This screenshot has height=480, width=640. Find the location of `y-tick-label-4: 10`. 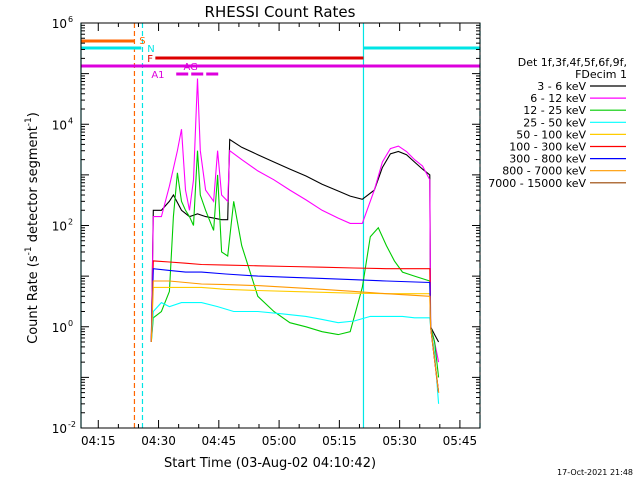

y-tick-label-4: 10 is located at coordinates (59, 24).